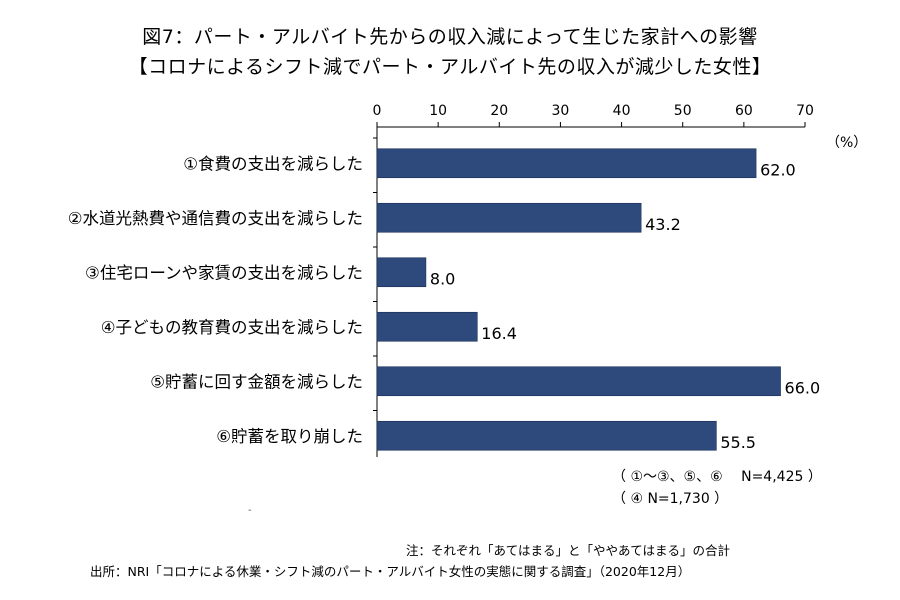 This screenshot has height=600, width=900. Describe the element at coordinates (215, 218) in the screenshot. I see `category-label: ②水道光熱費や通信費の支出を減らした` at that location.